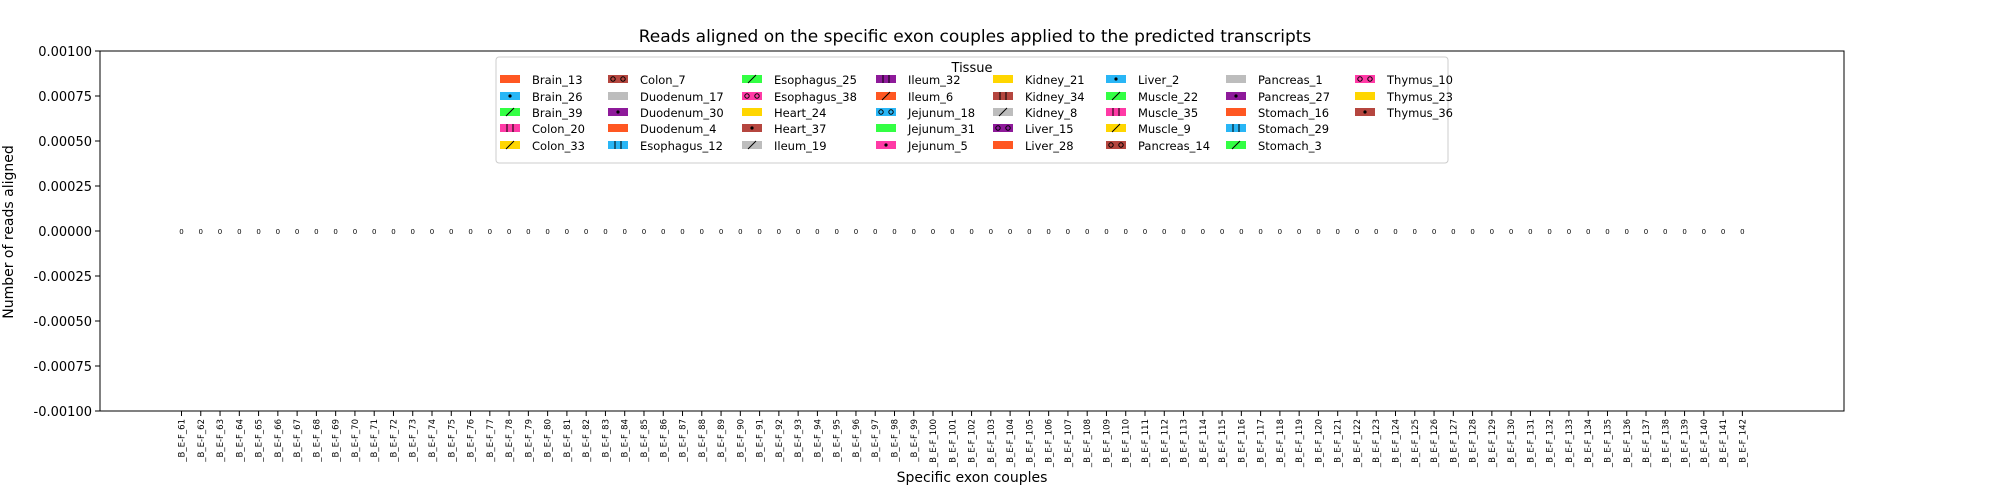 This screenshot has width=2000, height=500. What do you see at coordinates (1055, 97) in the screenshot?
I see `legend-label: Kidney_34` at bounding box center [1055, 97].